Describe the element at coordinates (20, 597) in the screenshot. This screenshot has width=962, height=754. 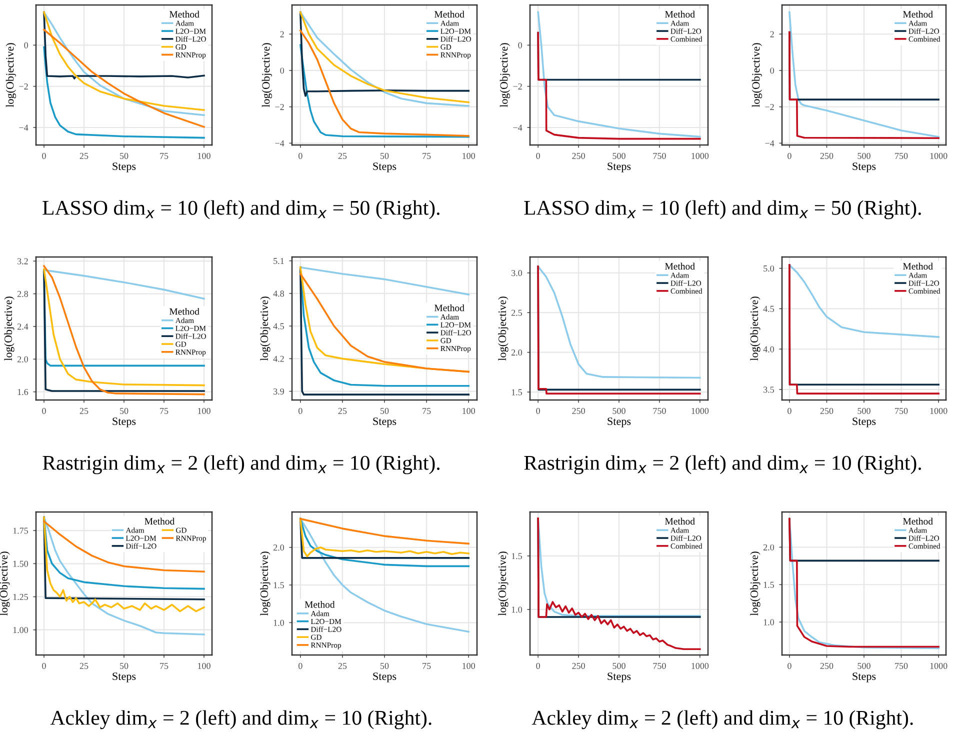
I see `y-tick-label: 1.25` at that location.